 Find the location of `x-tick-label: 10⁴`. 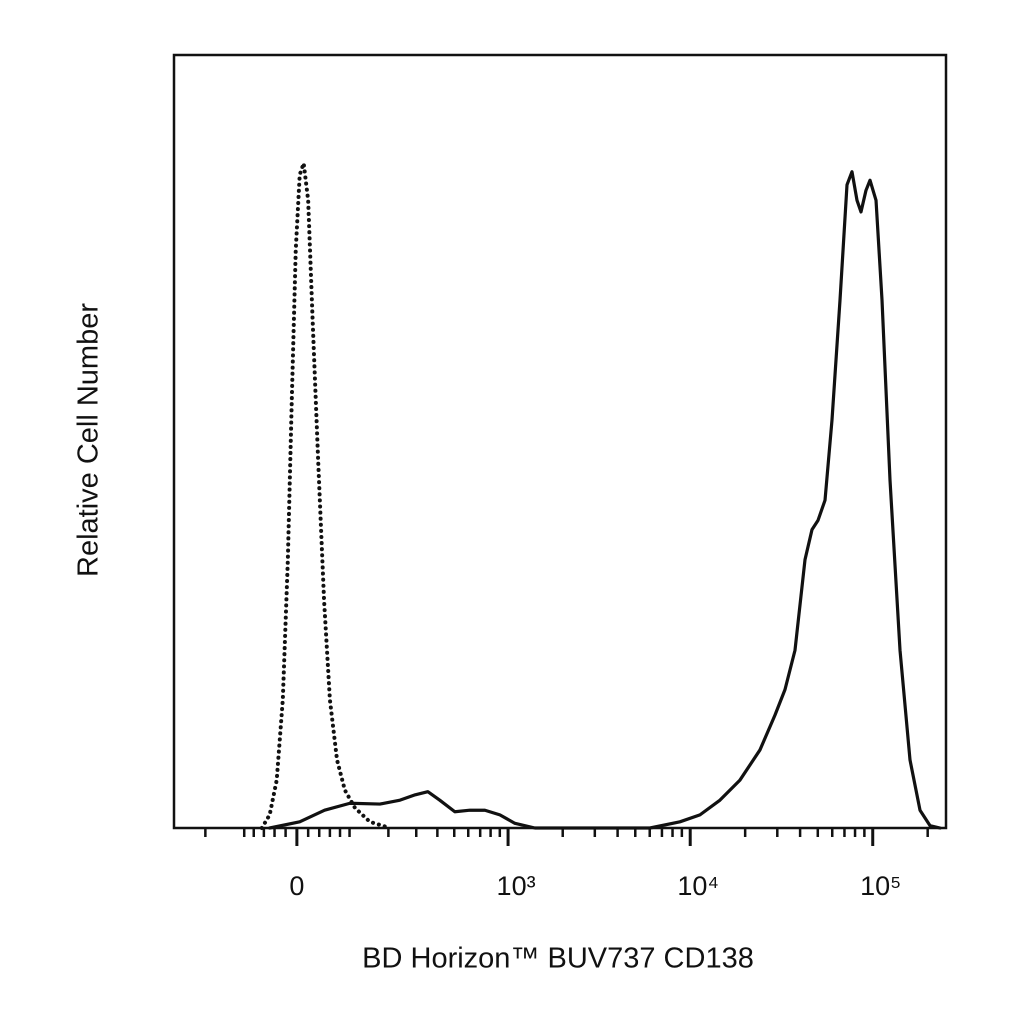

x-tick-label: 10⁴ is located at coordinates (698, 886).